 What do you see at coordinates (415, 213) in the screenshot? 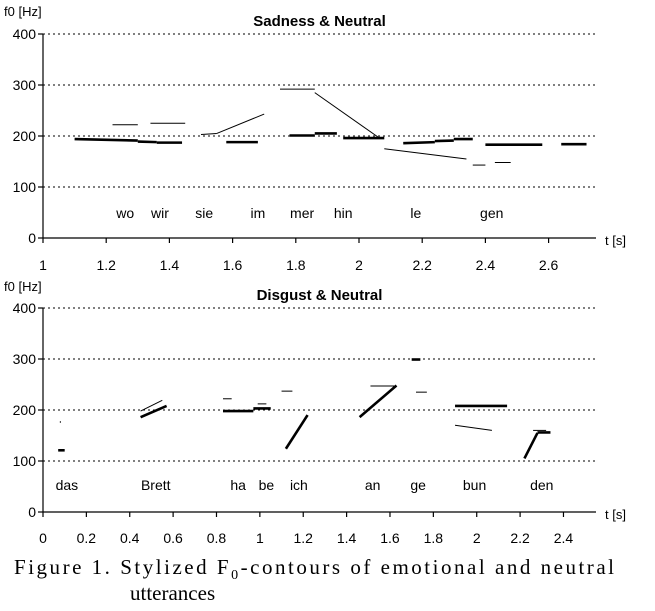
I see `syllable-label: le` at bounding box center [415, 213].